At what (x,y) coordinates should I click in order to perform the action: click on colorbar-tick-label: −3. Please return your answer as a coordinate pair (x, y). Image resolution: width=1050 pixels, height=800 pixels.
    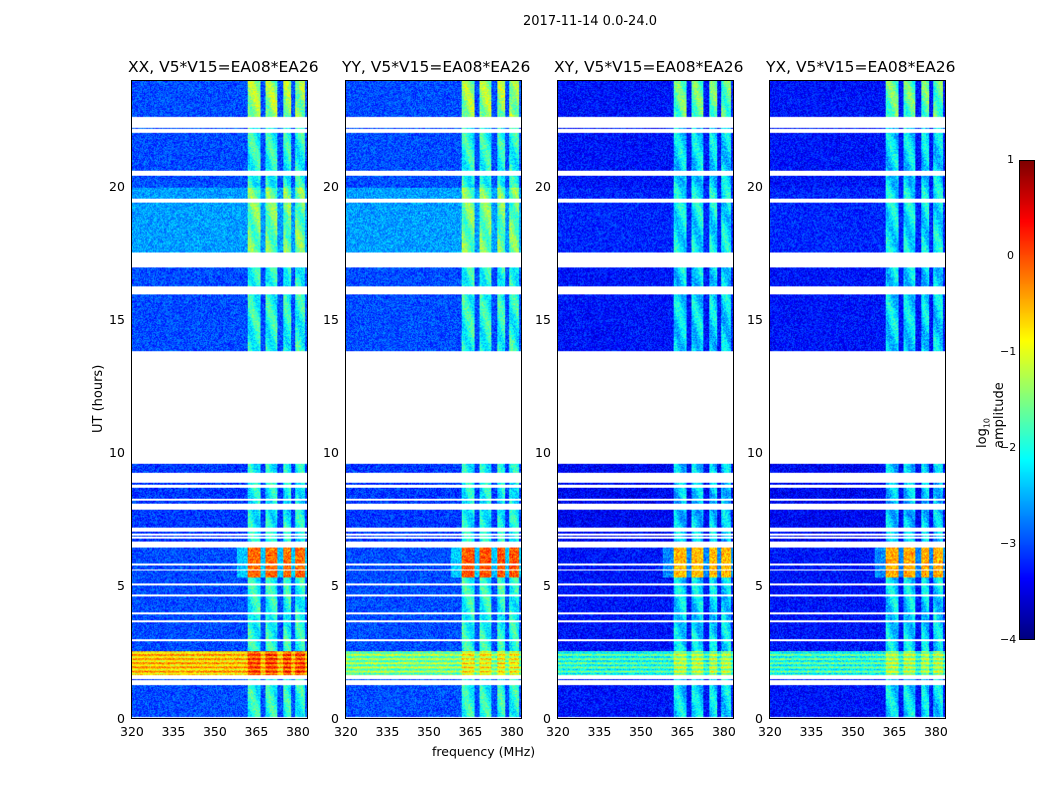
    Looking at the image, I should click on (1008, 543).